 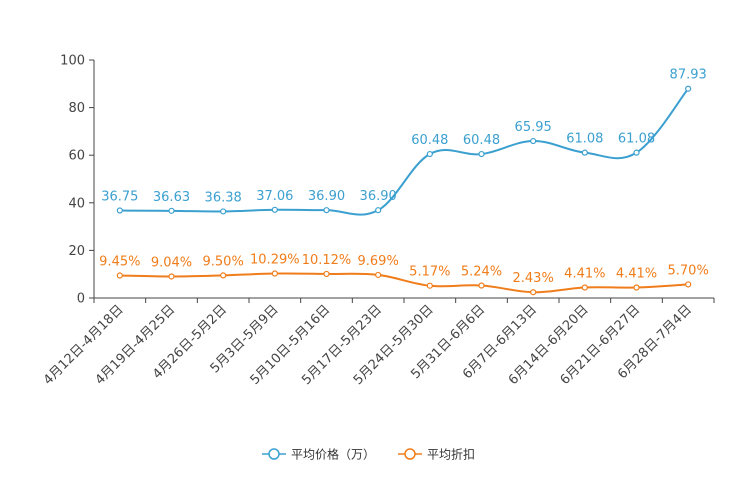 I want to click on legend: 平均价格（万） 平均折扣, so click(x=368, y=454).